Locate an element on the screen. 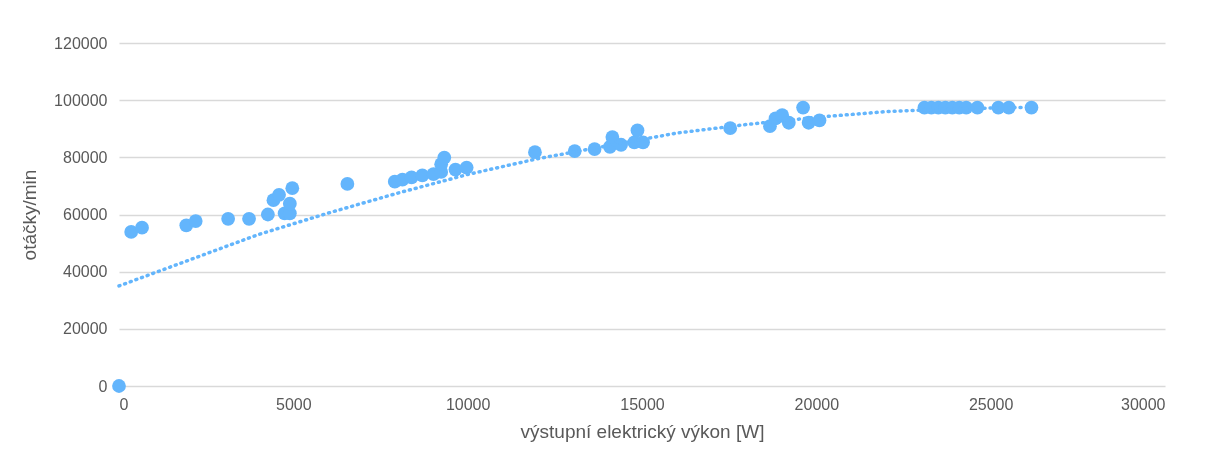  y-tick-label: 40000 is located at coordinates (85, 272).